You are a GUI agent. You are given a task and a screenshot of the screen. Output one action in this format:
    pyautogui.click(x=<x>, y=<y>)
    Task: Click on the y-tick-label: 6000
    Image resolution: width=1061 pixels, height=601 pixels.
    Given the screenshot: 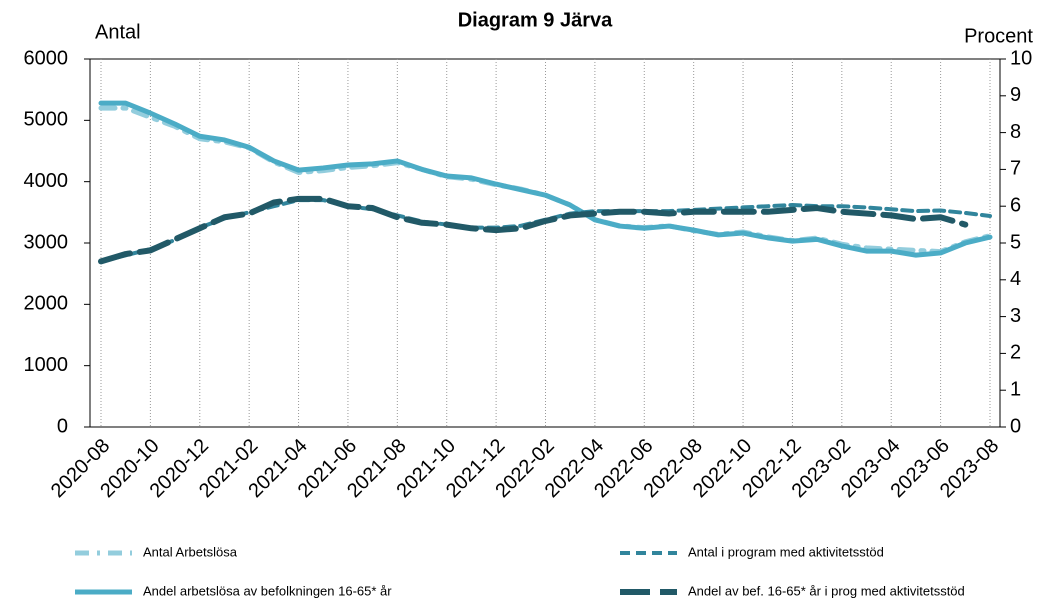 What is the action you would take?
    pyautogui.click(x=46, y=58)
    